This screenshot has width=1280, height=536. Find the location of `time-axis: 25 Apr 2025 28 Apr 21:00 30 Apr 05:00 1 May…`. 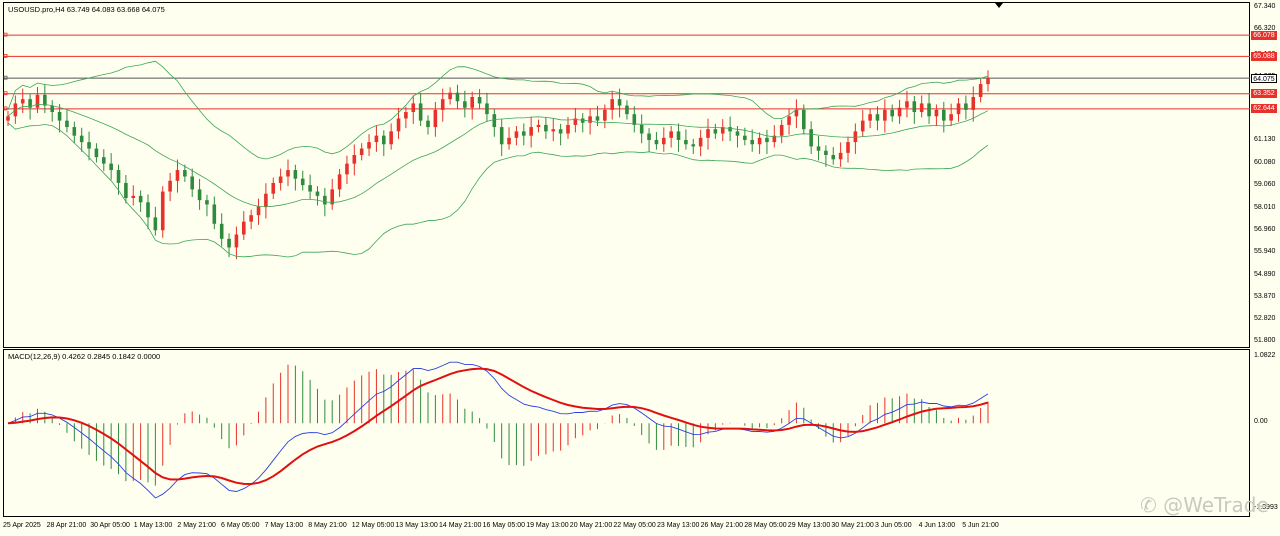

time-axis: 25 Apr 2025 28 Apr 21:00 30 Apr 05:00 1 May… is located at coordinates (626, 527).